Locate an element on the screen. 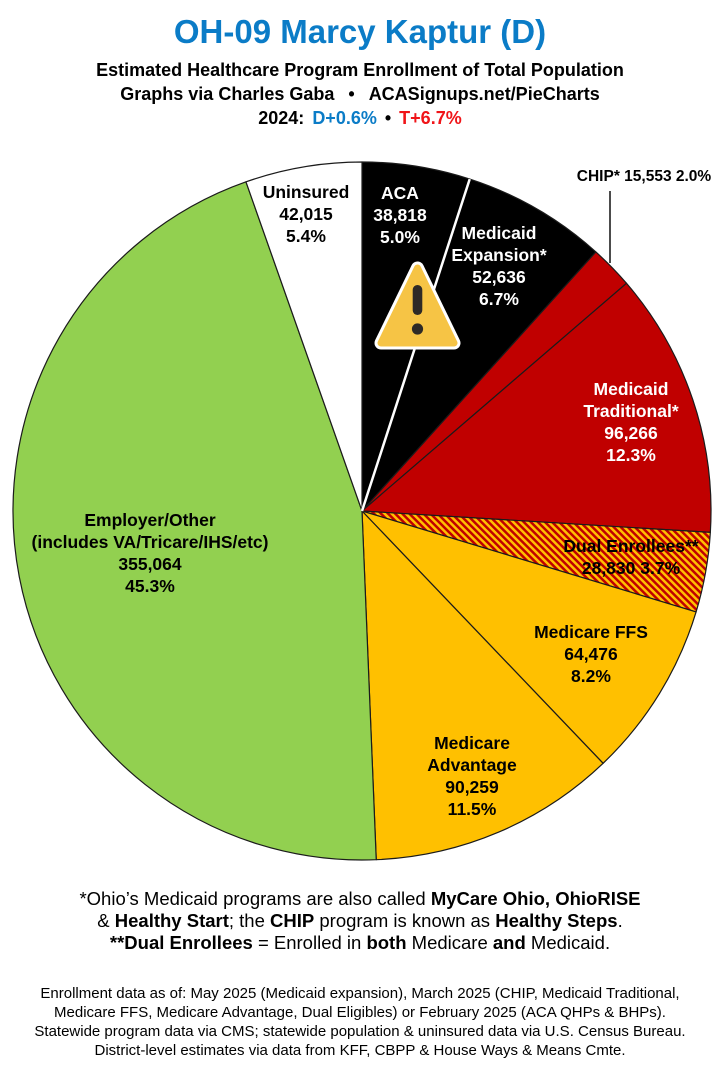 The width and height of the screenshot is (720, 1070). text-segment: Medicaid. is located at coordinates (568, 942).